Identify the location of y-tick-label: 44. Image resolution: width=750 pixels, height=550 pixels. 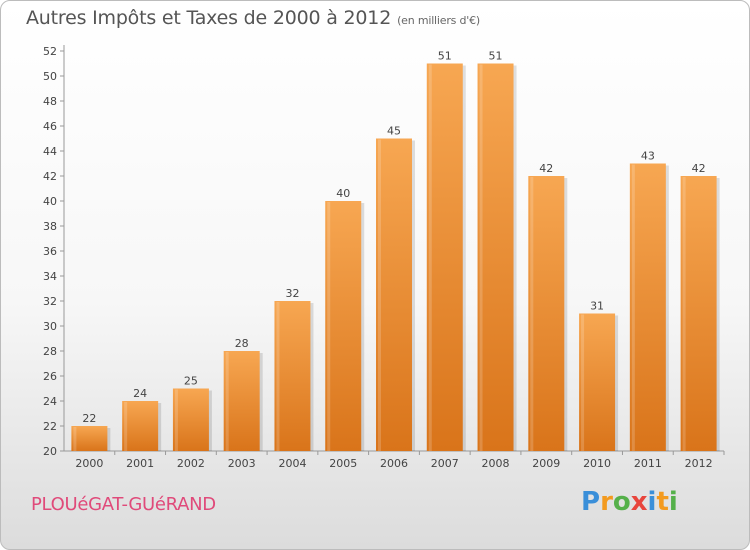
(50, 151).